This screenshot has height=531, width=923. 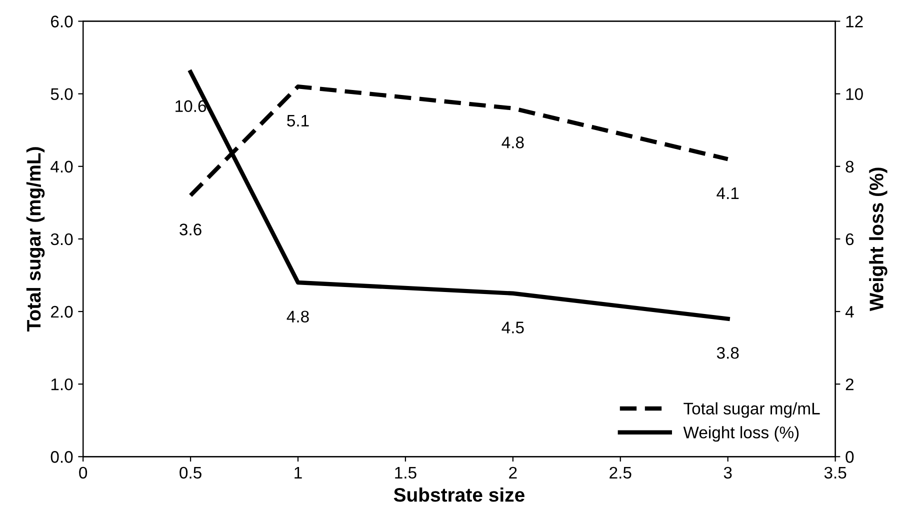 What do you see at coordinates (61, 94) in the screenshot?
I see `y-tick-label: 5.0` at bounding box center [61, 94].